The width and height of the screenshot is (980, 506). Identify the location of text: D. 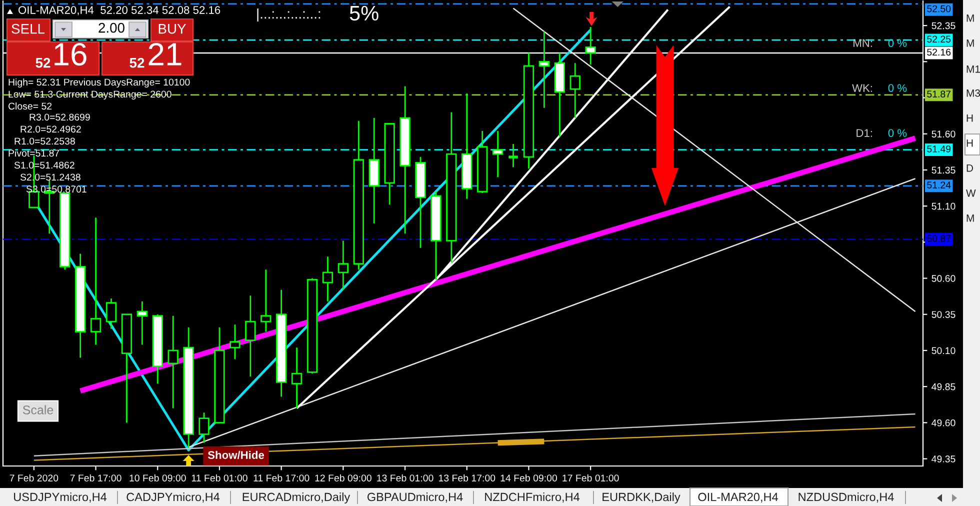
(970, 168).